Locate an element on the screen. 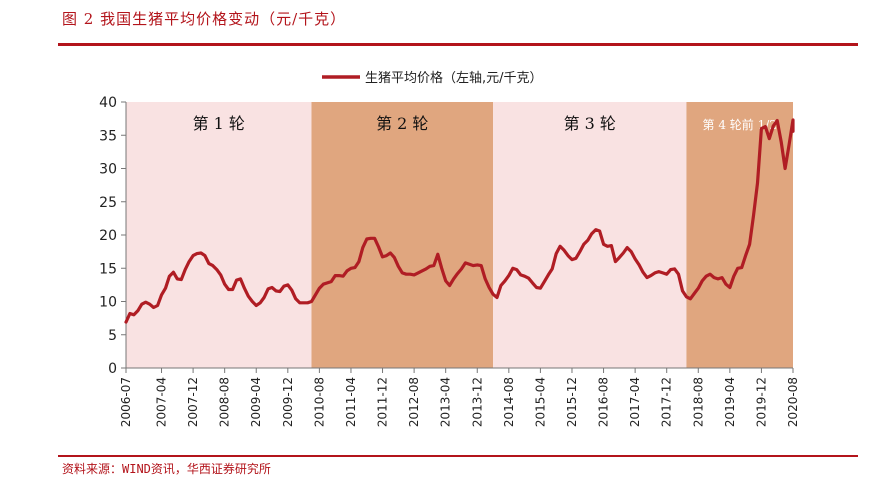 This screenshot has height=486, width=882. x-tick-label: 2019-12 is located at coordinates (761, 402).